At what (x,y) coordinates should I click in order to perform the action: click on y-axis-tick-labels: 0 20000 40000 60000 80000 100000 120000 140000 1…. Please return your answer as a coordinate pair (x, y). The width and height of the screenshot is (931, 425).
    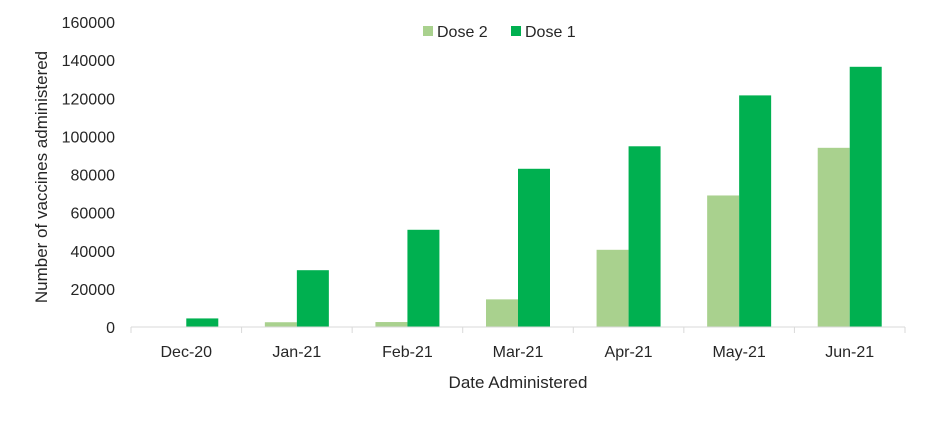
    Looking at the image, I should click on (88, 176).